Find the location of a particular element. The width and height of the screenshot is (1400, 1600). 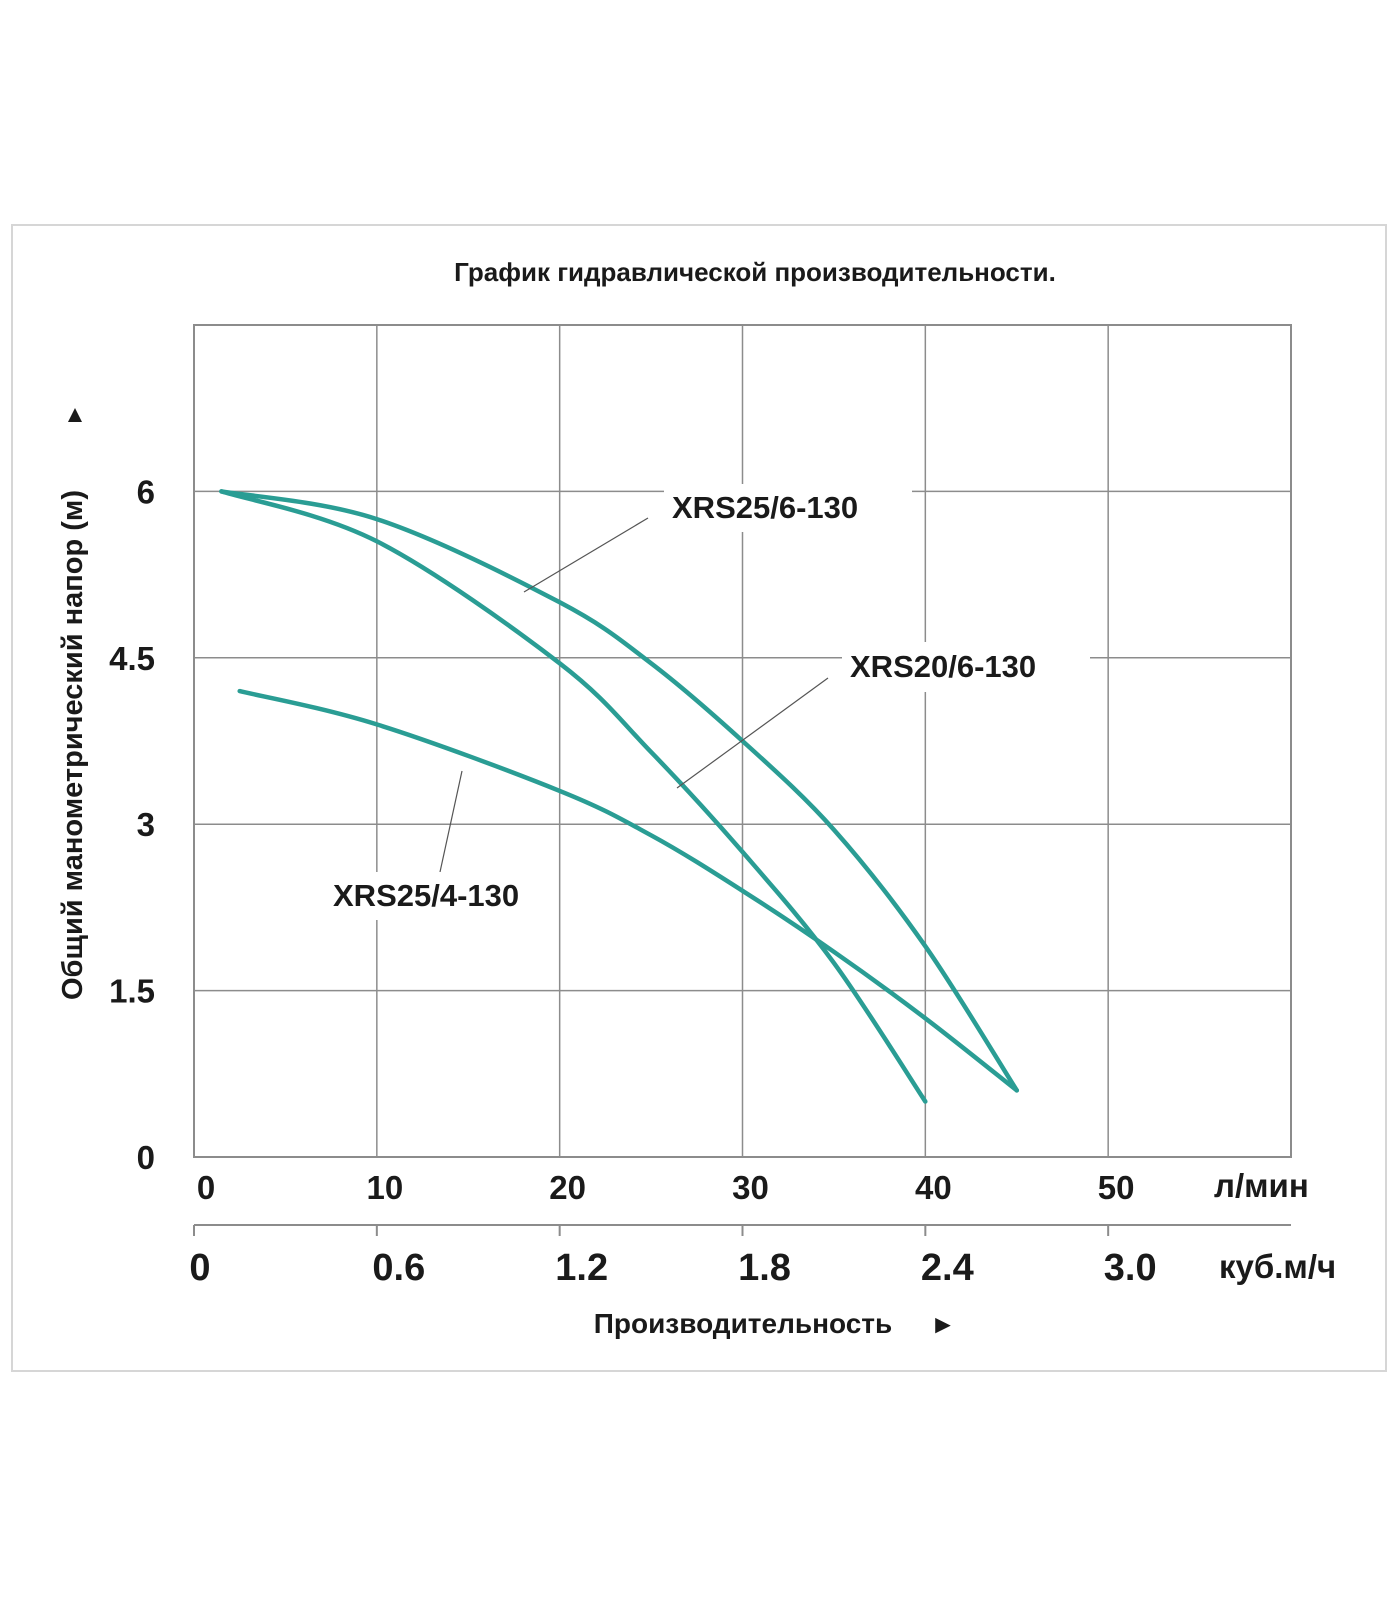

y-tick-label: 6 is located at coordinates (146, 491).